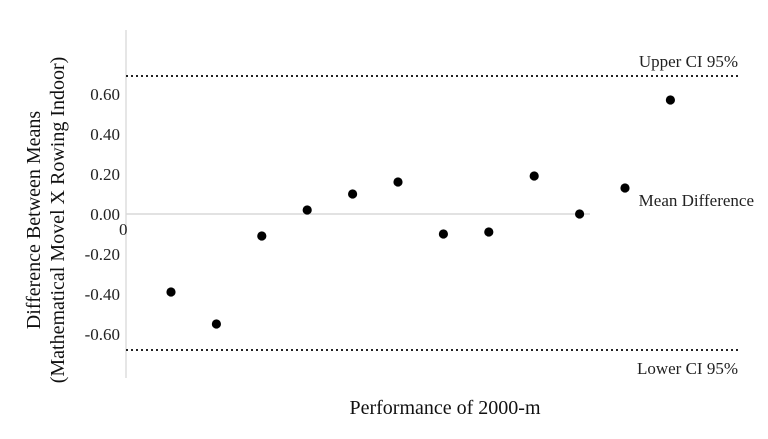 This screenshot has width=768, height=439. I want to click on x-tick-label-0: 0, so click(123, 229).